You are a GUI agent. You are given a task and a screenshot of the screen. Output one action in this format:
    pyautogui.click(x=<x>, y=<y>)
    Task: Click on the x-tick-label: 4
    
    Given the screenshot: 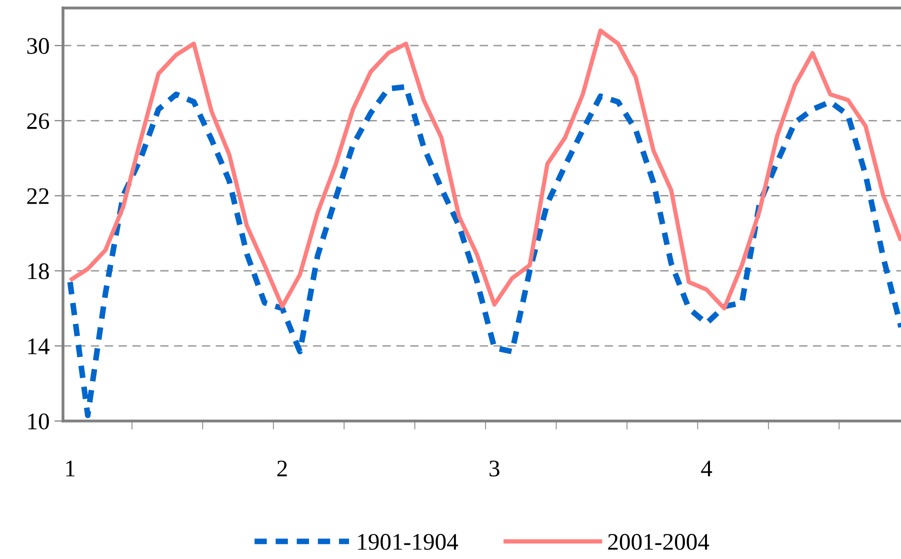 What is the action you would take?
    pyautogui.click(x=706, y=468)
    